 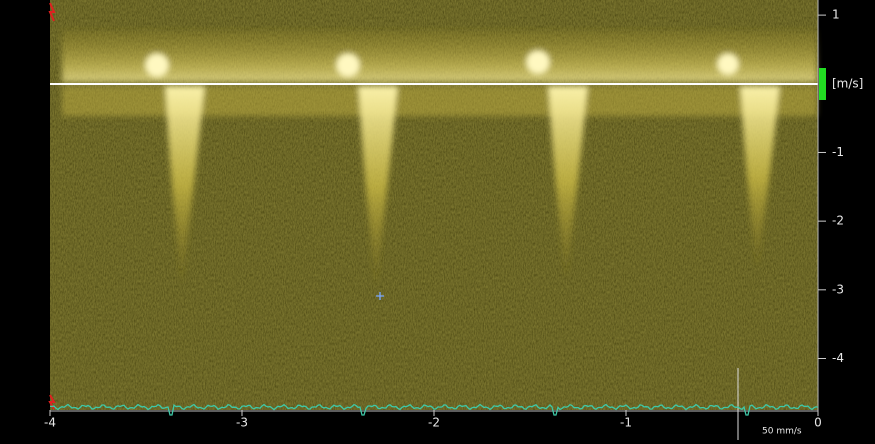 What do you see at coordinates (782, 432) in the screenshot?
I see `sweep-speed: 50 mm/s` at bounding box center [782, 432].